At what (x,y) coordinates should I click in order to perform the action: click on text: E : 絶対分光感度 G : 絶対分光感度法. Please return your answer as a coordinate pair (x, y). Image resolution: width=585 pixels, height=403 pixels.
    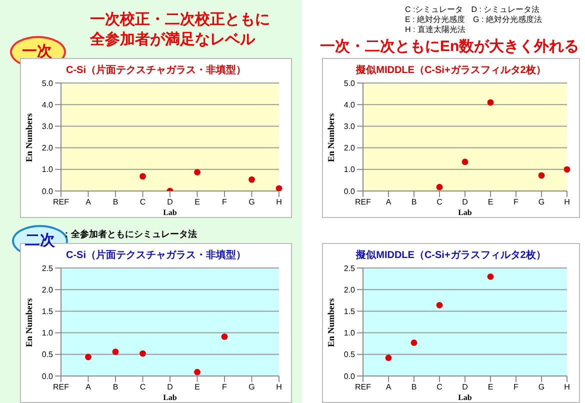
    Looking at the image, I should click on (473, 19).